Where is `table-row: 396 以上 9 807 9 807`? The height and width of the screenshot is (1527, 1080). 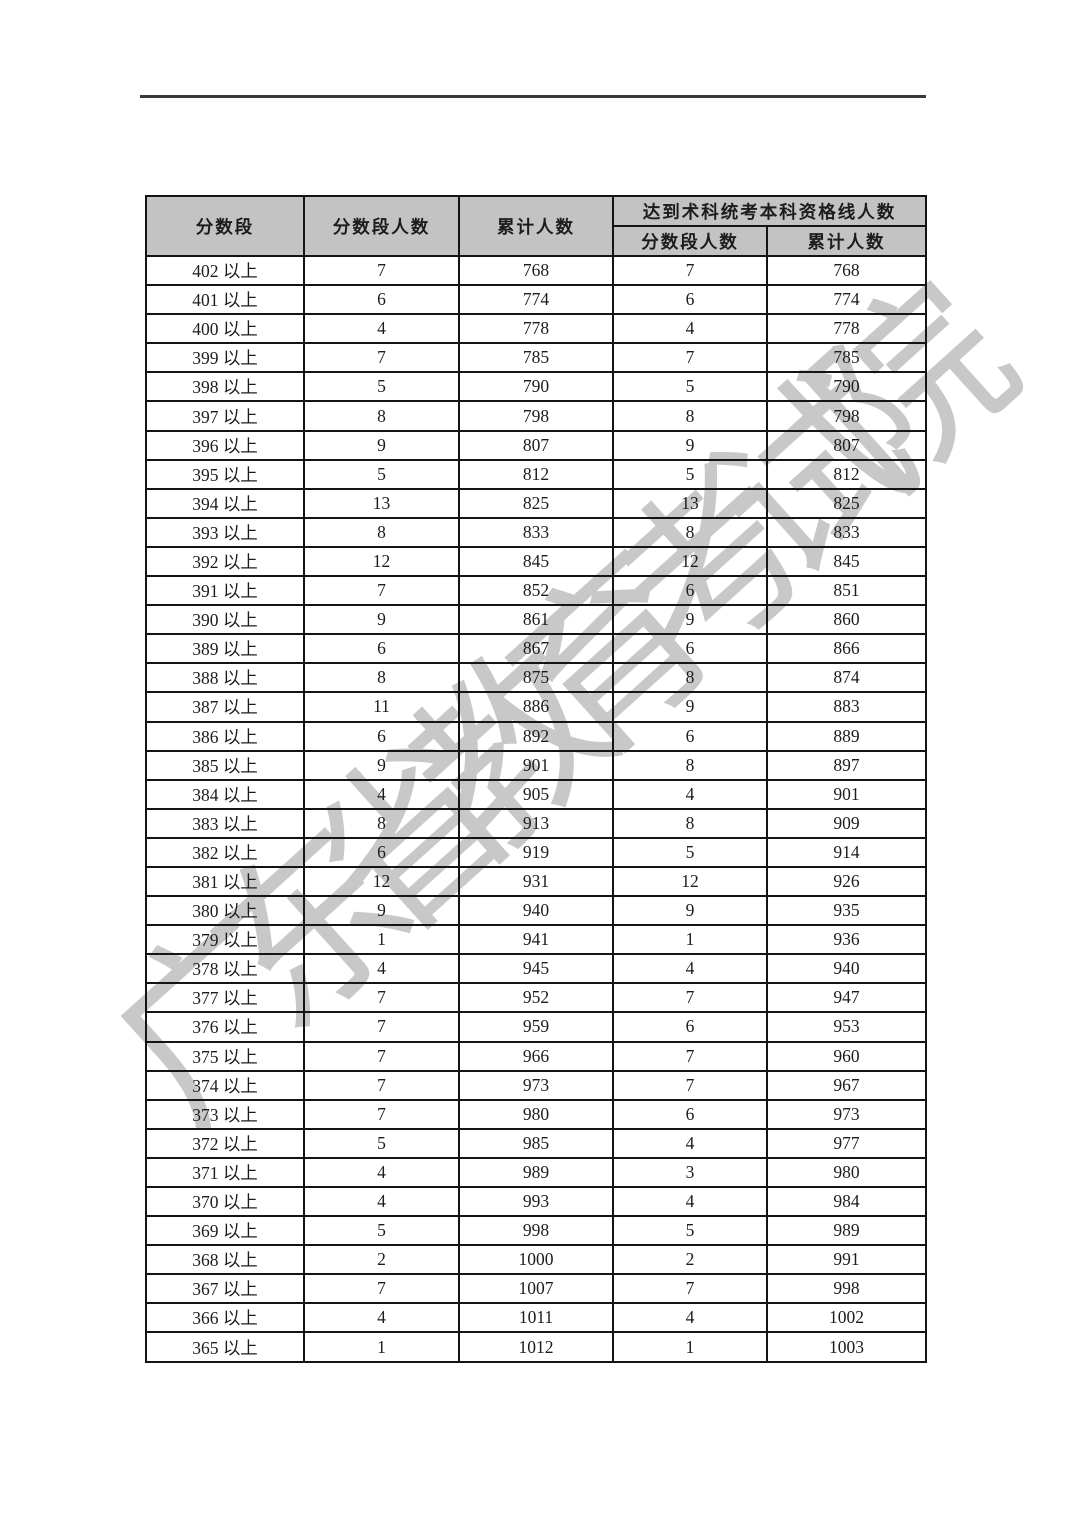 table-row: 396 以上 9 807 9 807 is located at coordinates (536, 445).